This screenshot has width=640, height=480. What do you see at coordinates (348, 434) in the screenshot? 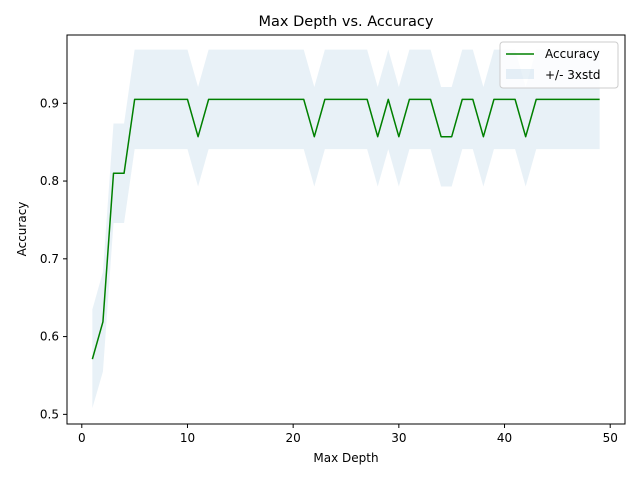
I see `x-ticks: 0 10 20 30 40 50` at bounding box center [348, 434].